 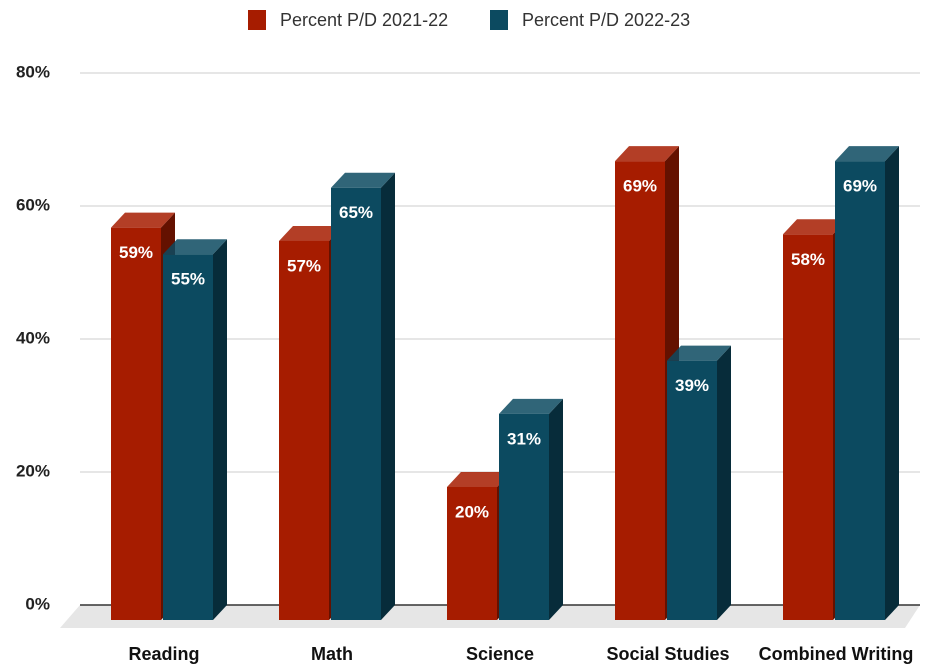 I want to click on y-tick-label: 40%, so click(x=33, y=337).